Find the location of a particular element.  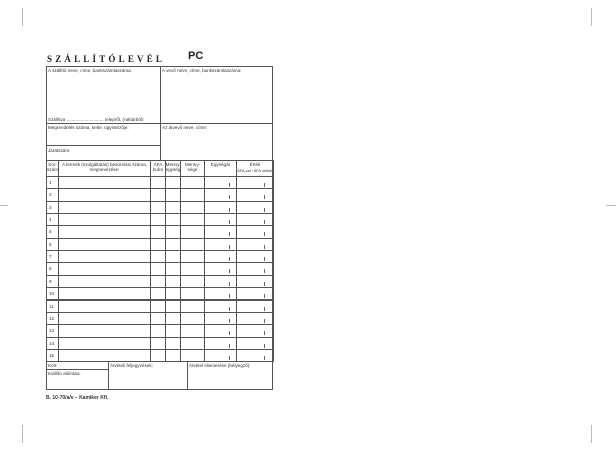

row-number: 3 is located at coordinates (50, 207).